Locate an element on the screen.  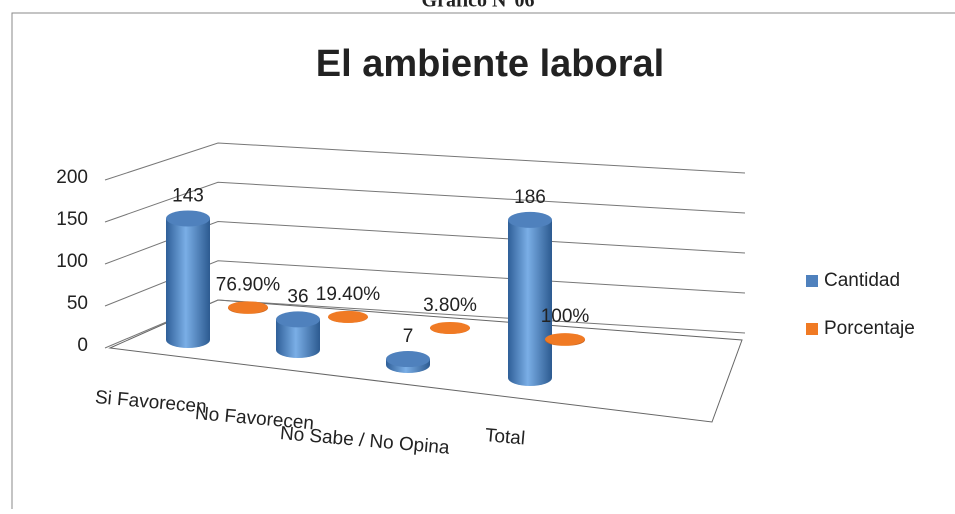
y-tick-label: 200 is located at coordinates (72, 177).